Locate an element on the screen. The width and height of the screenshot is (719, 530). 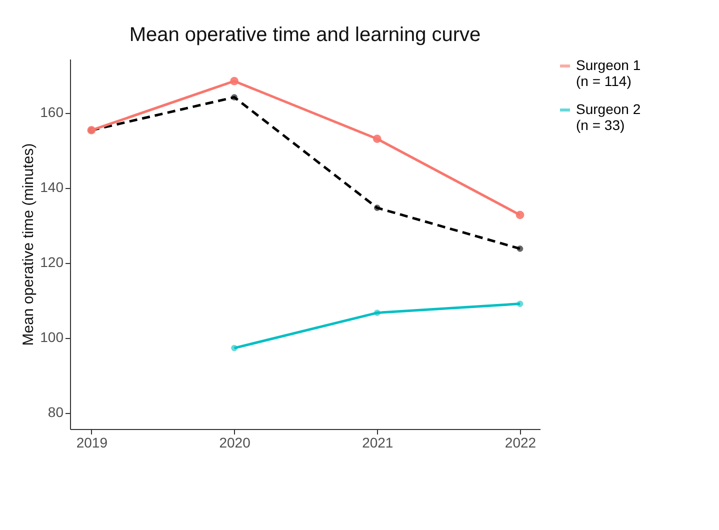
y-axis-title: Mean operative time (minutes) is located at coordinates (29, 244).